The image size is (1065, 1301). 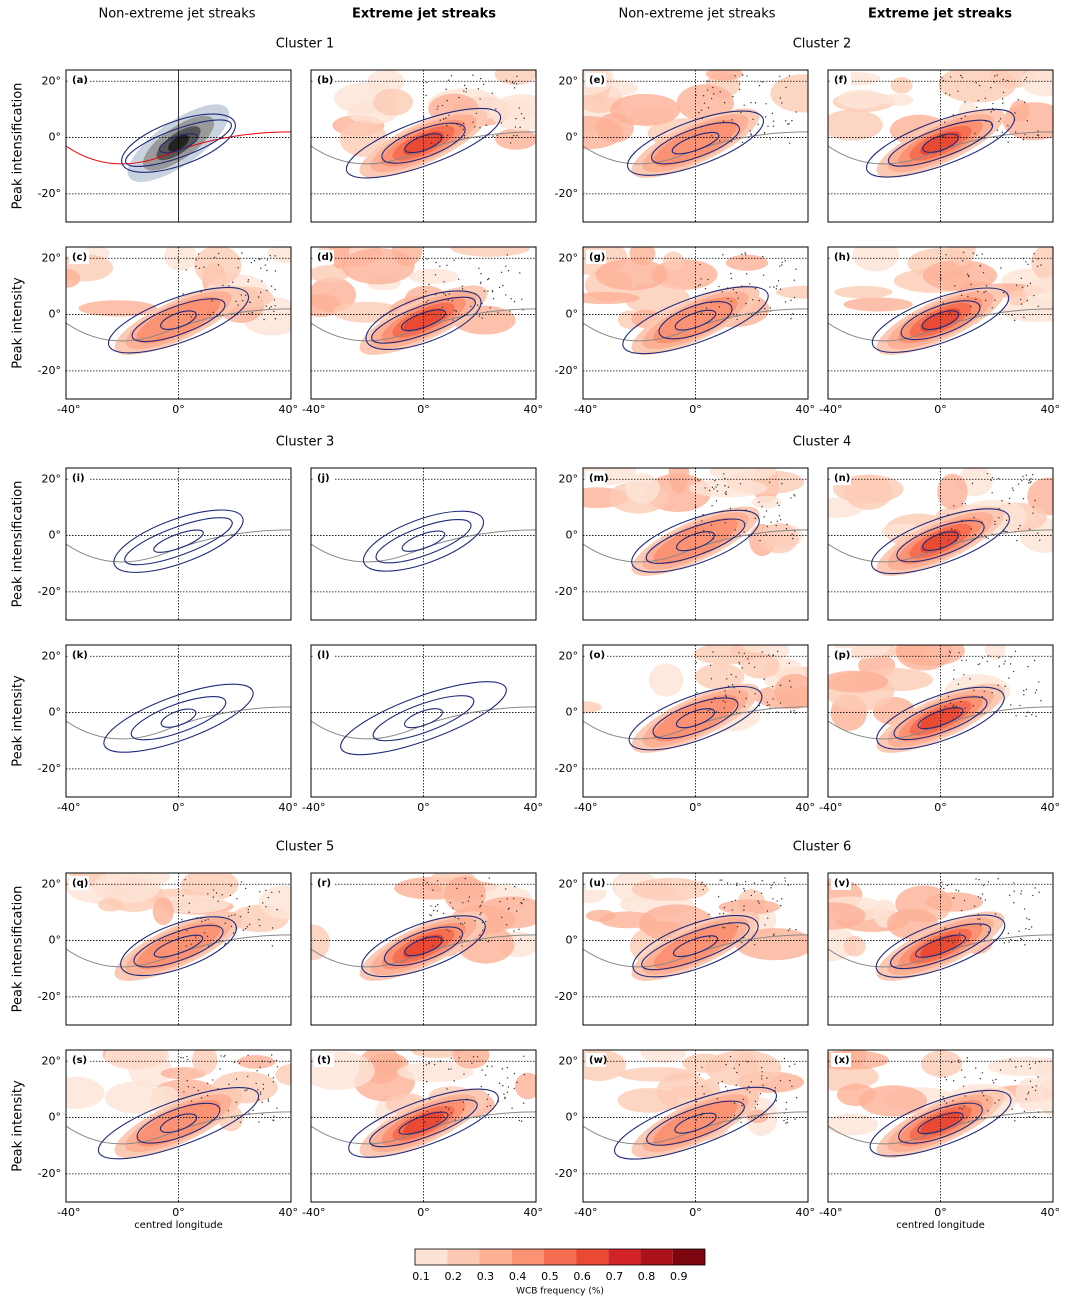 What do you see at coordinates (940, 331) in the screenshot?
I see `panel: (h) -40° 0° 40°` at bounding box center [940, 331].